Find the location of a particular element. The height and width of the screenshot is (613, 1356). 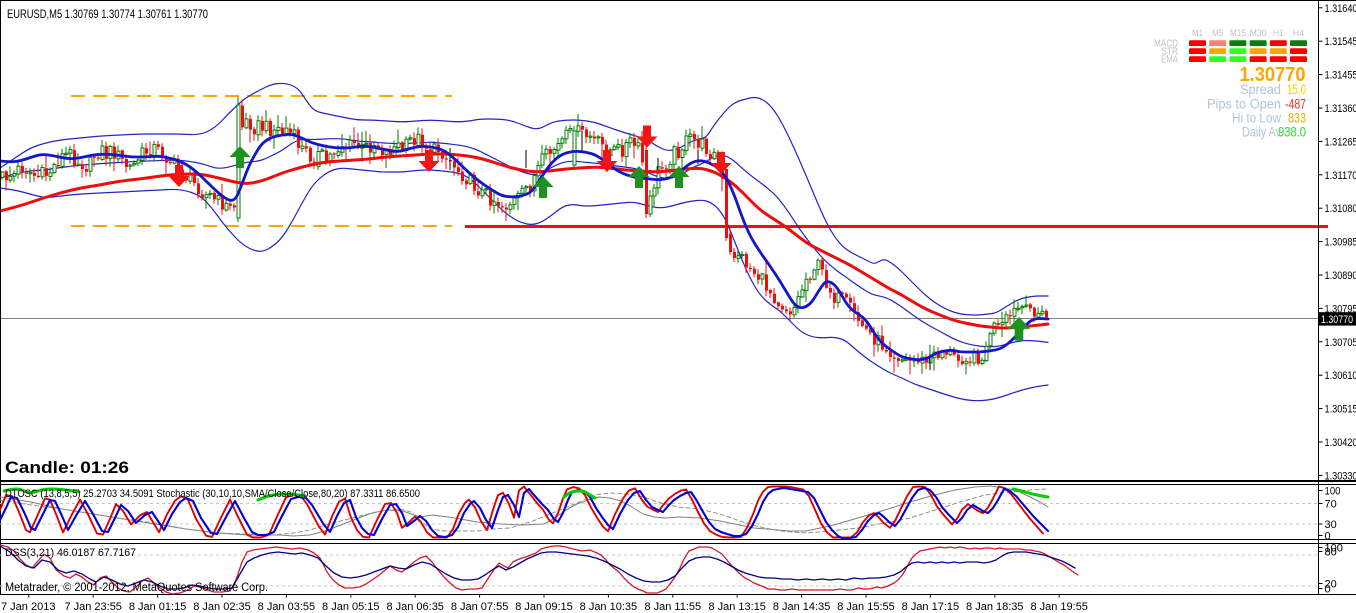

svg-text: M5 is located at coordinates (1218, 33).